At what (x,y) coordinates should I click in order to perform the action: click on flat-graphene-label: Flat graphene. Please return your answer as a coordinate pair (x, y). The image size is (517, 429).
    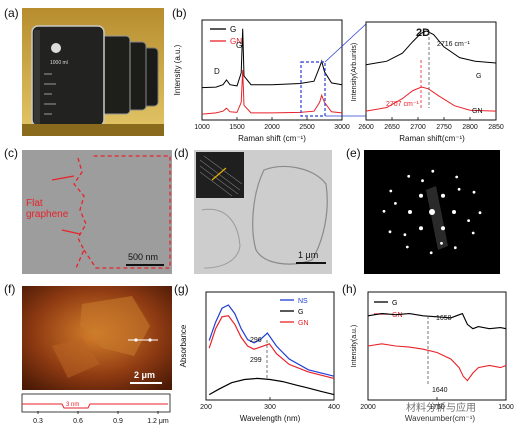
    Looking at the image, I should click on (47, 209).